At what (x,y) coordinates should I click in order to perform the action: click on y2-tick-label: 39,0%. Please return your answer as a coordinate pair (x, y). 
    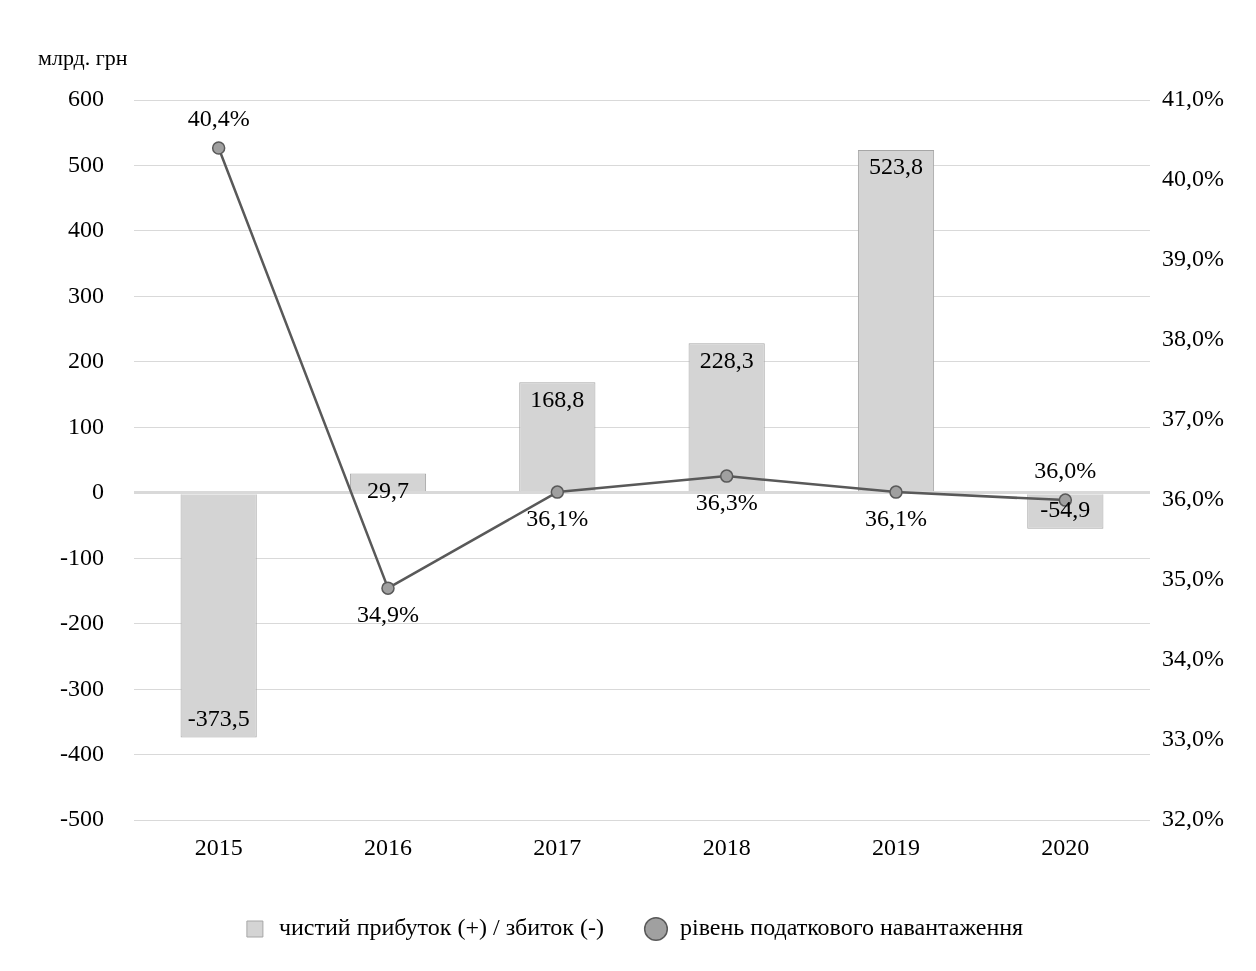
    Looking at the image, I should click on (1193, 258).